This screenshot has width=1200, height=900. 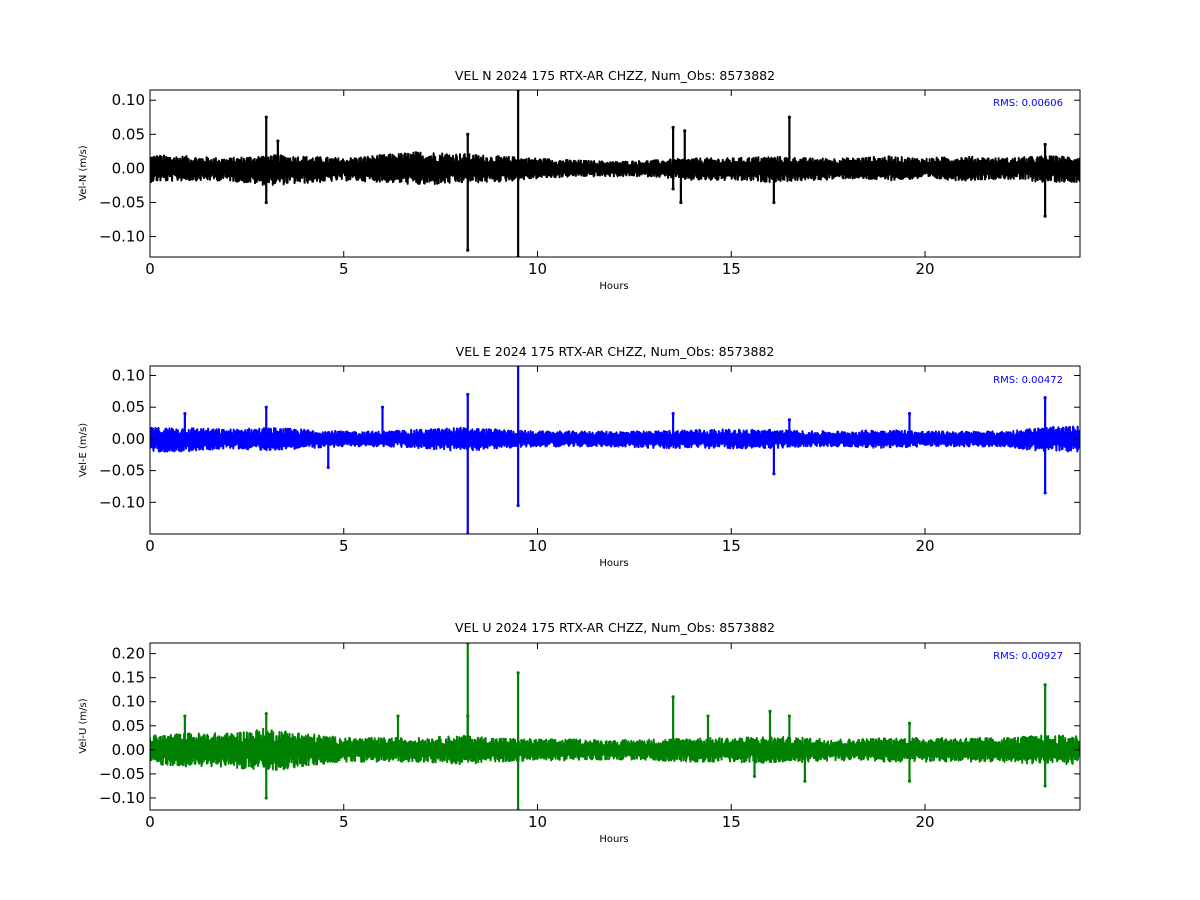 What do you see at coordinates (83, 725) in the screenshot?
I see `y-axis-label: Vel-U (m/s)` at bounding box center [83, 725].